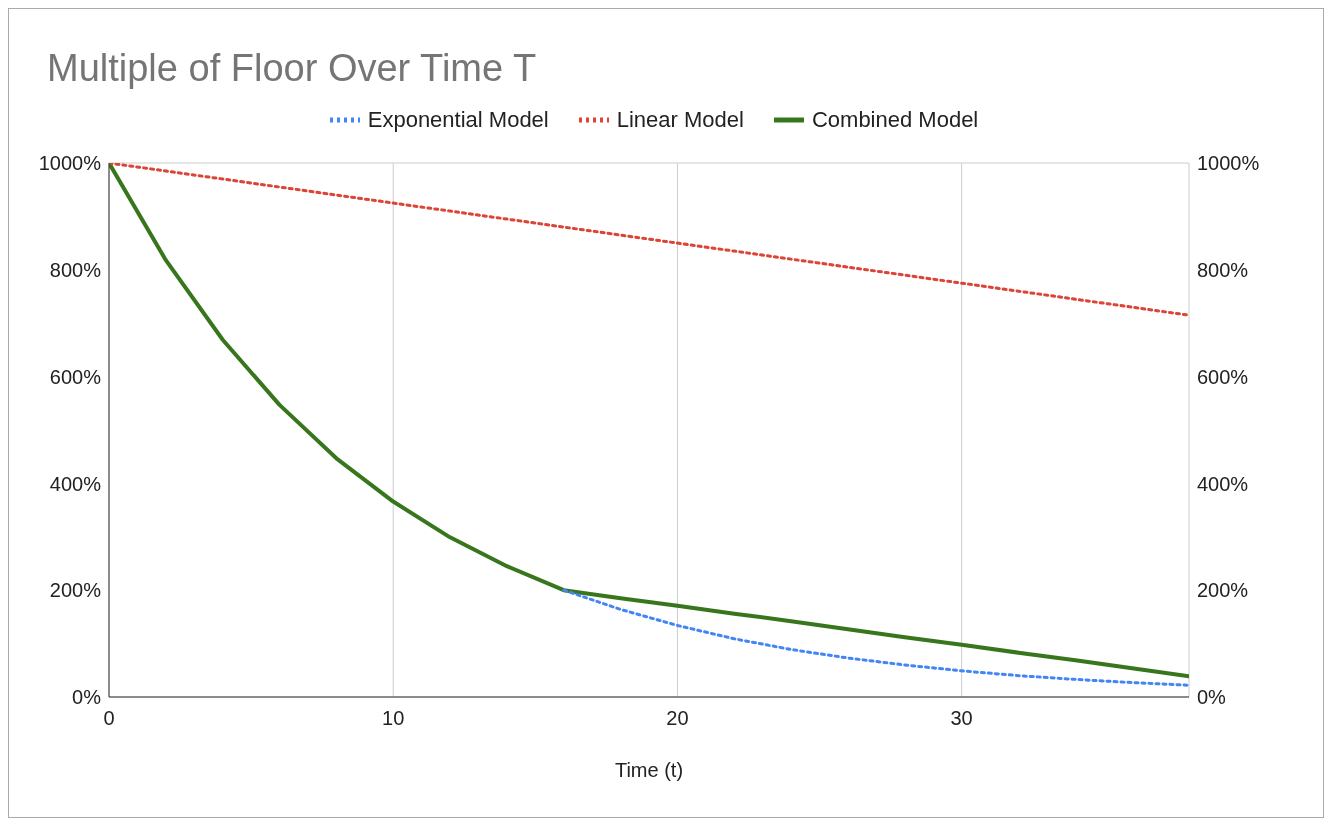  What do you see at coordinates (1223, 483) in the screenshot?
I see `y2-tick-label: 400%` at bounding box center [1223, 483].